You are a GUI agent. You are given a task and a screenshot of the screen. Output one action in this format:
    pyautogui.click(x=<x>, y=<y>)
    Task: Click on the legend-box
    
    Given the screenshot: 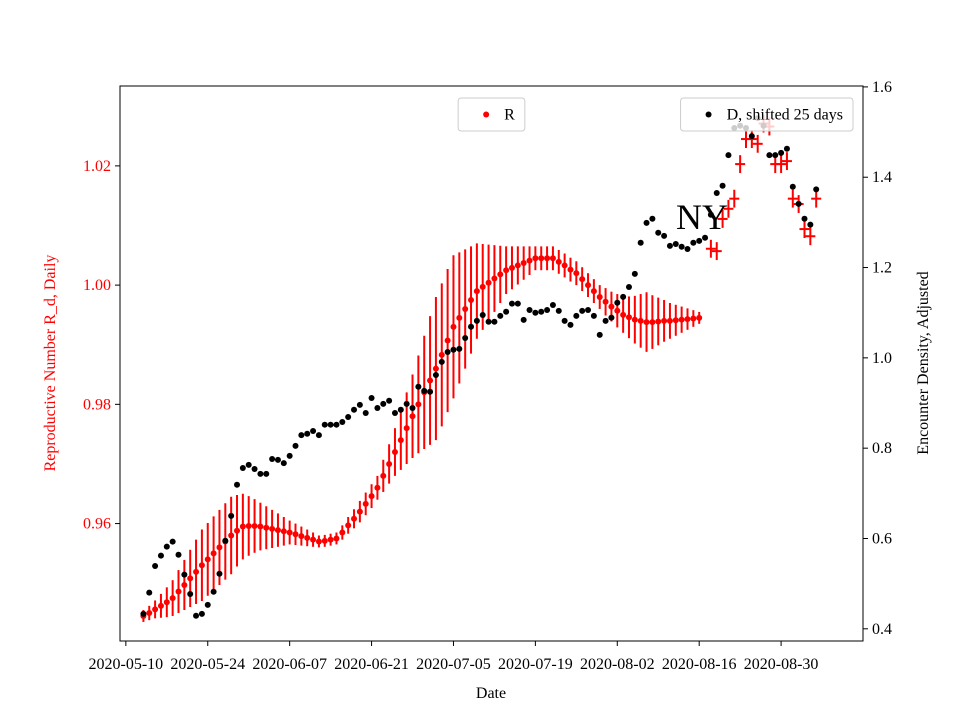 What is the action you would take?
    pyautogui.click(x=767, y=114)
    